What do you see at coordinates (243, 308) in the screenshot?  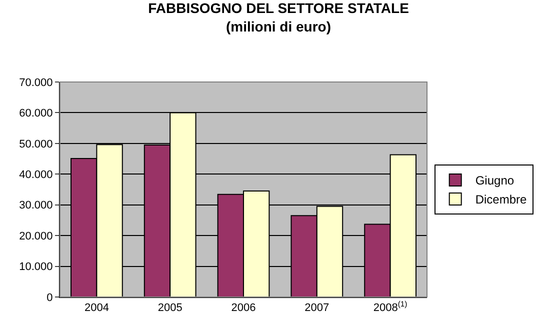 I see `x-tick-label: 2006` at bounding box center [243, 308].